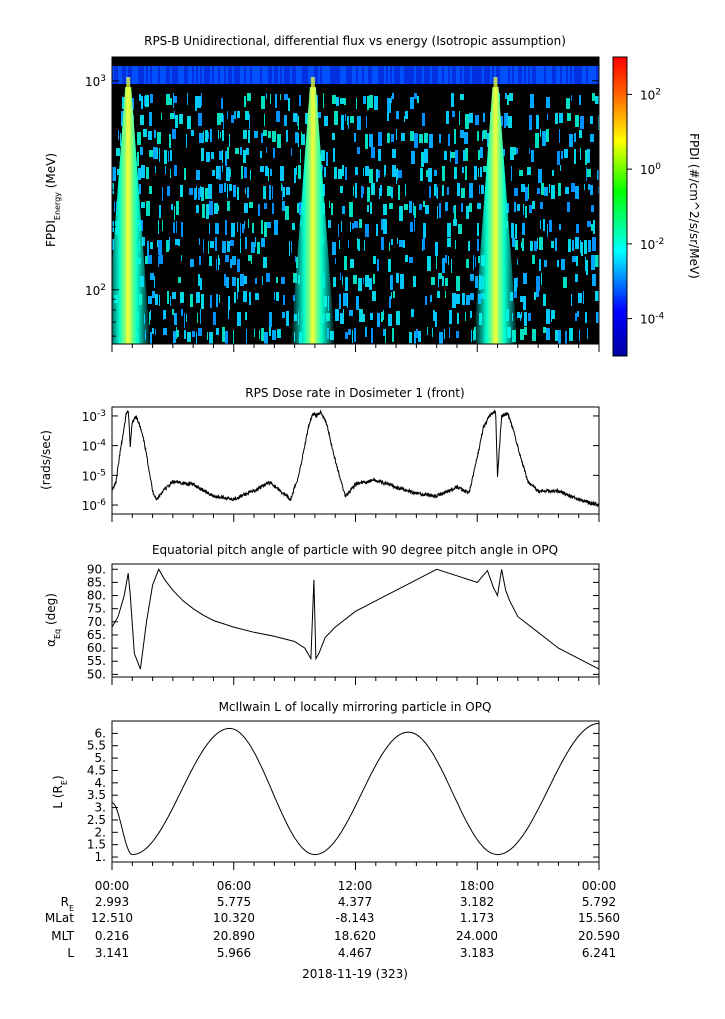  I want to click on y-tick-label: 55., so click(96, 661).